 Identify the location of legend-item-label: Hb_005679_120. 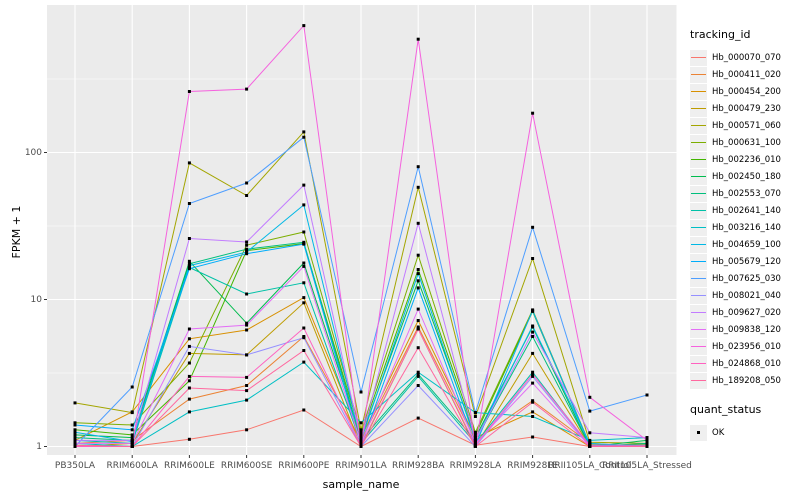
(746, 261).